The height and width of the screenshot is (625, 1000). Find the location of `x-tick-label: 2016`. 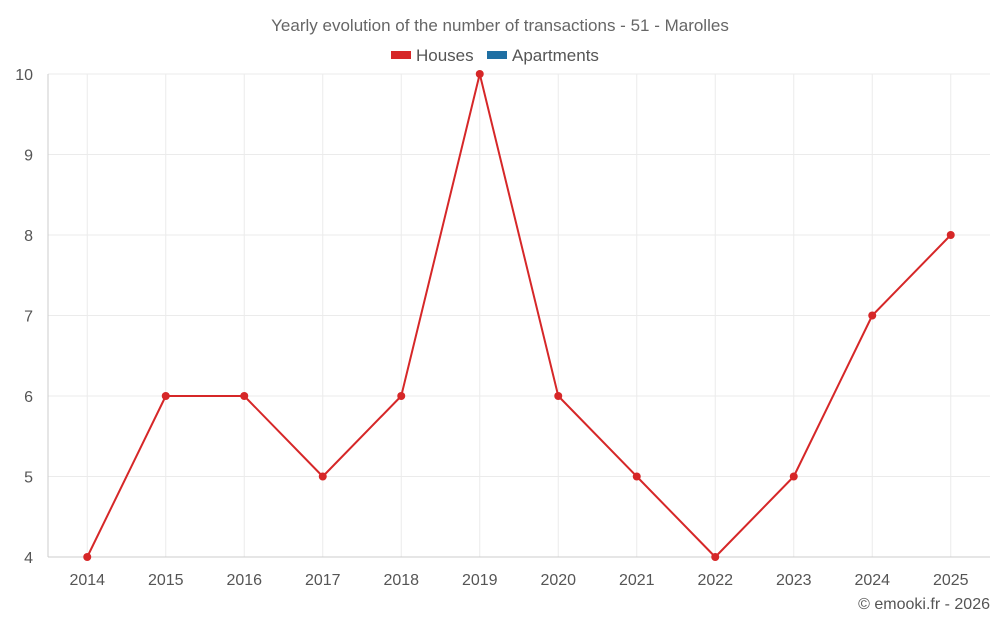

x-tick-label: 2016 is located at coordinates (244, 580).